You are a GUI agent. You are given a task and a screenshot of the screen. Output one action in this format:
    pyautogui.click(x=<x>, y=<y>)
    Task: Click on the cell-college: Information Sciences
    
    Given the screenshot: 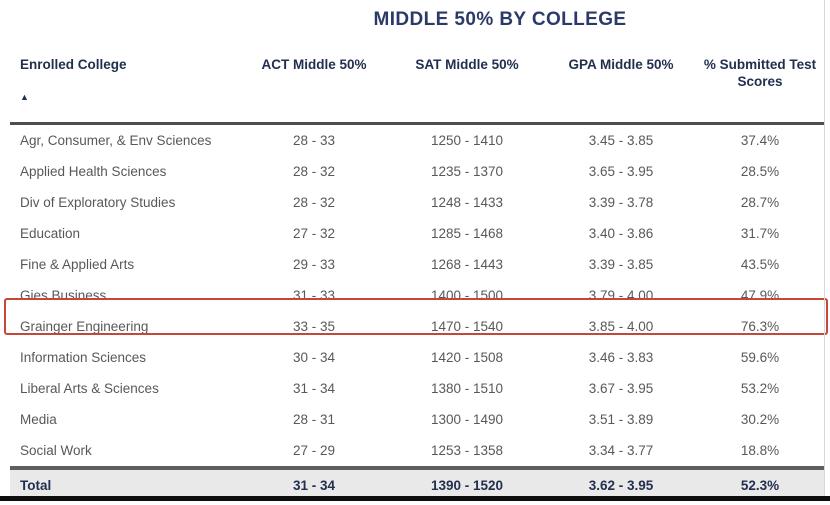 What is the action you would take?
    pyautogui.click(x=83, y=357)
    